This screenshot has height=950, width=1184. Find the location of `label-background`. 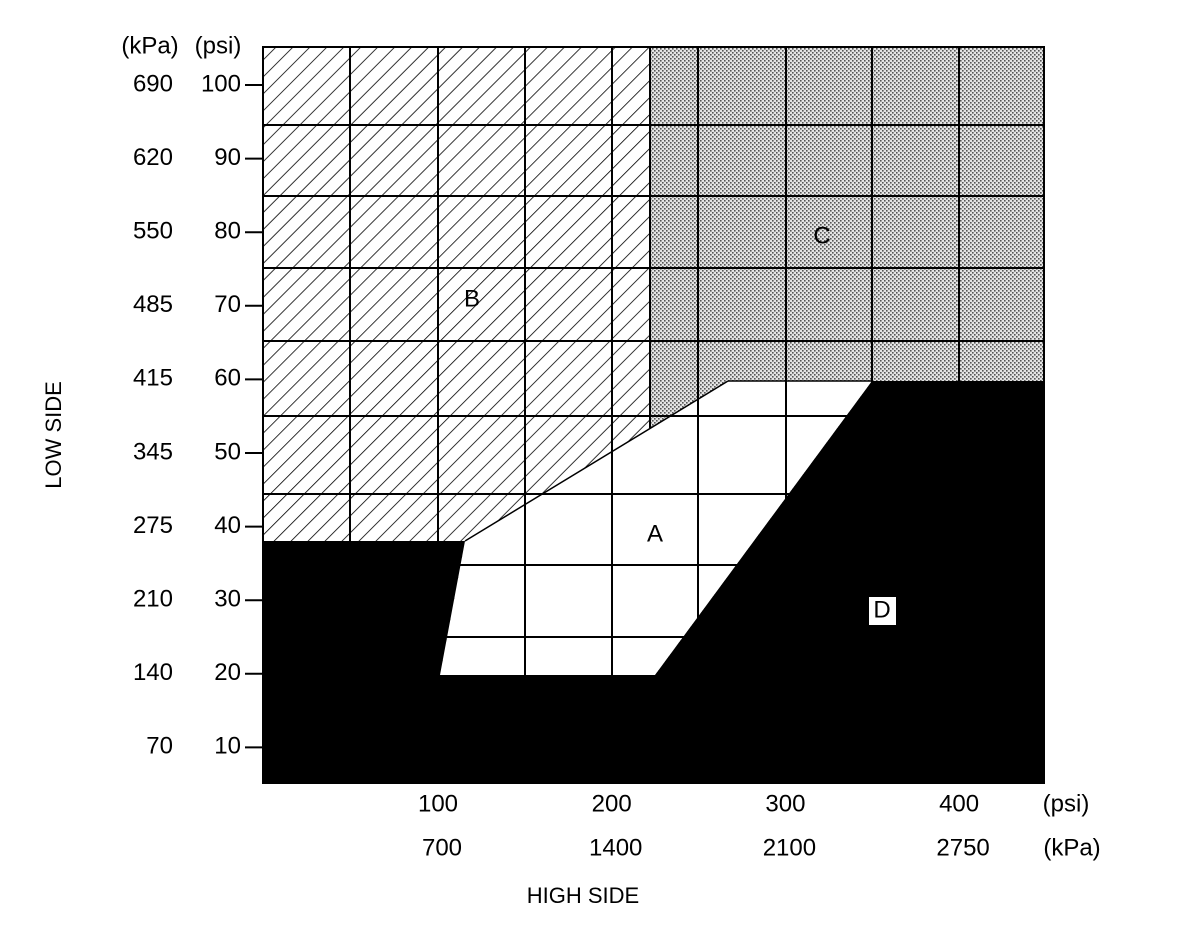

label-background is located at coordinates (882, 611).